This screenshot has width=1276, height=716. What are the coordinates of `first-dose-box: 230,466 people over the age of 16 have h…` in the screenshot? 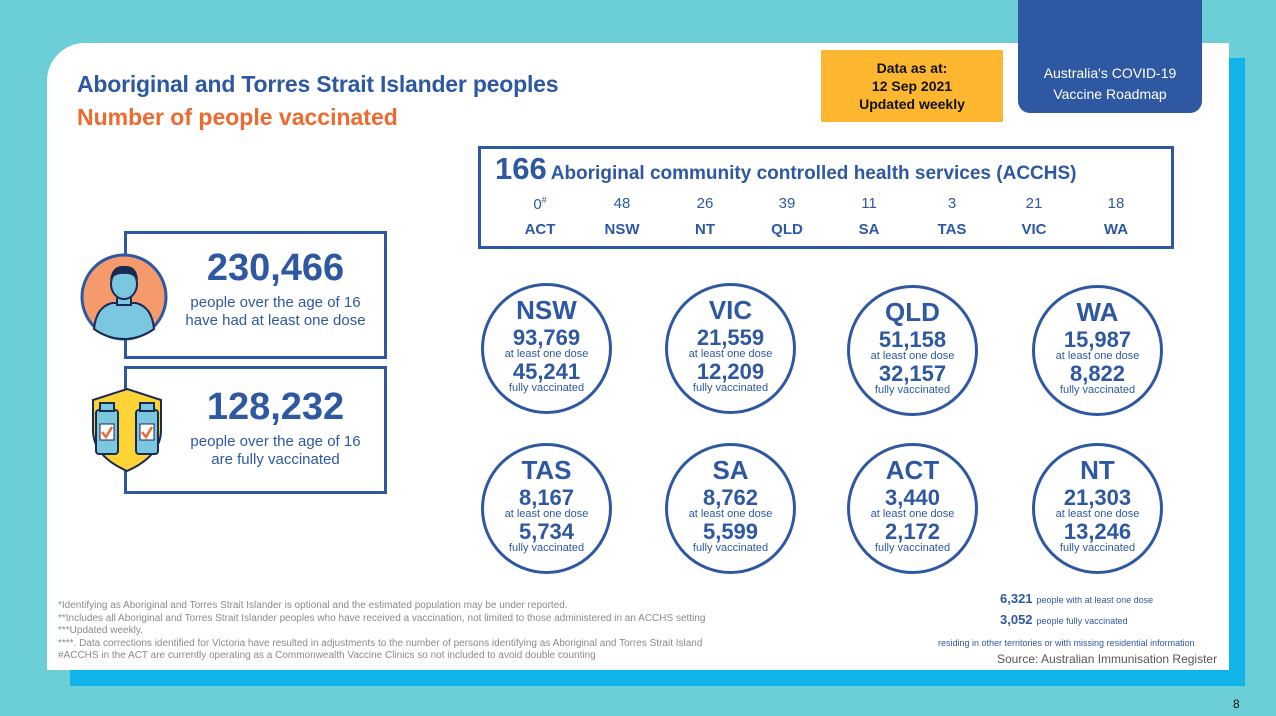 It's located at (255, 295).